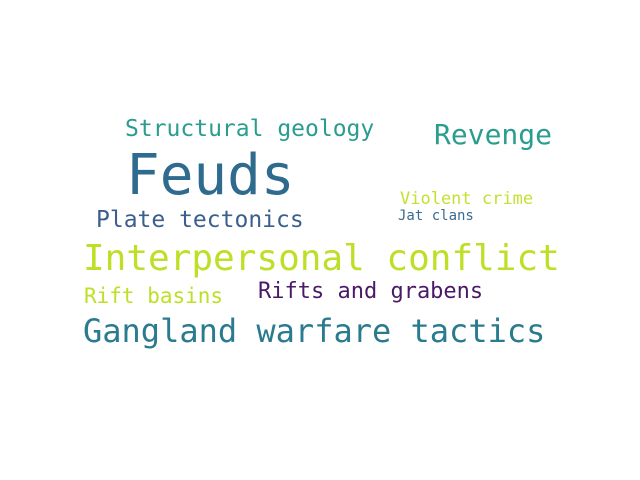 The height and width of the screenshot is (480, 640). What do you see at coordinates (321, 258) in the screenshot?
I see `word-interpersonal-conflict: Interpersonal conflict` at bounding box center [321, 258].